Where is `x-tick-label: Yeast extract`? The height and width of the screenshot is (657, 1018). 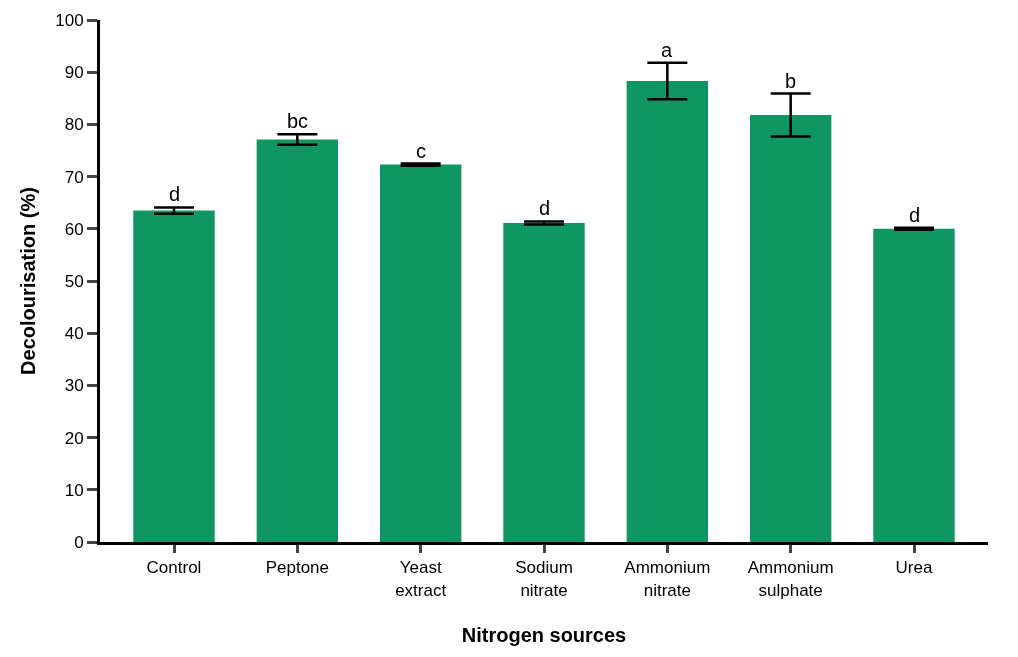 x-tick-label: Yeast extract is located at coordinates (421, 579).